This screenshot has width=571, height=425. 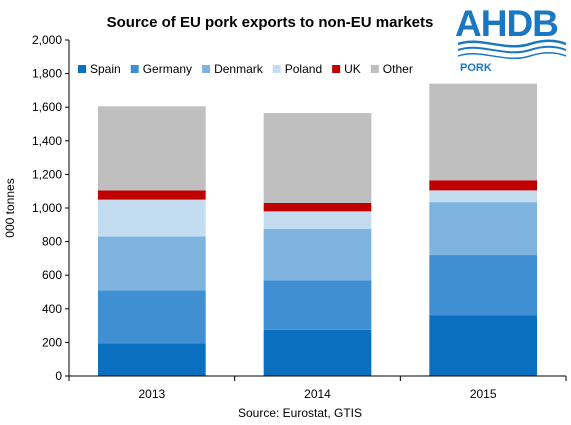 What do you see at coordinates (352, 69) in the screenshot?
I see `legend-label-uk: UK` at bounding box center [352, 69].